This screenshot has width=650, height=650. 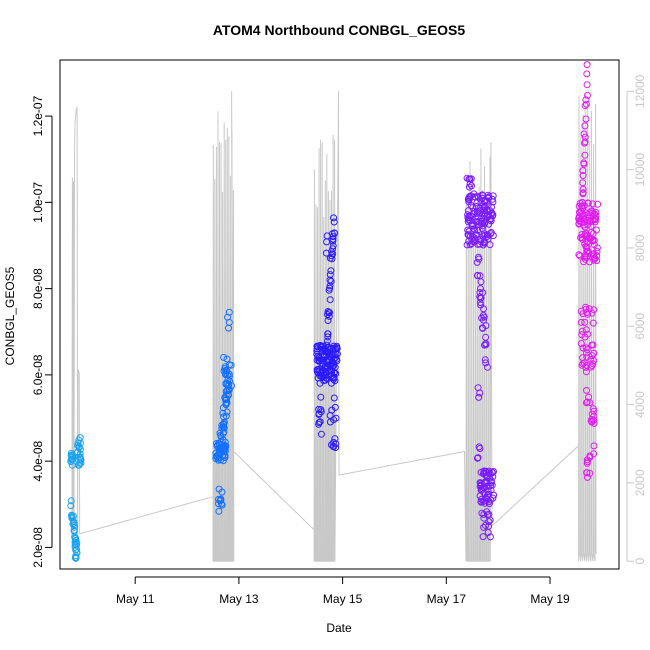 I want to click on x-axis: May 11 May 13 May 15 May 17 May 19, so click(x=343, y=591).